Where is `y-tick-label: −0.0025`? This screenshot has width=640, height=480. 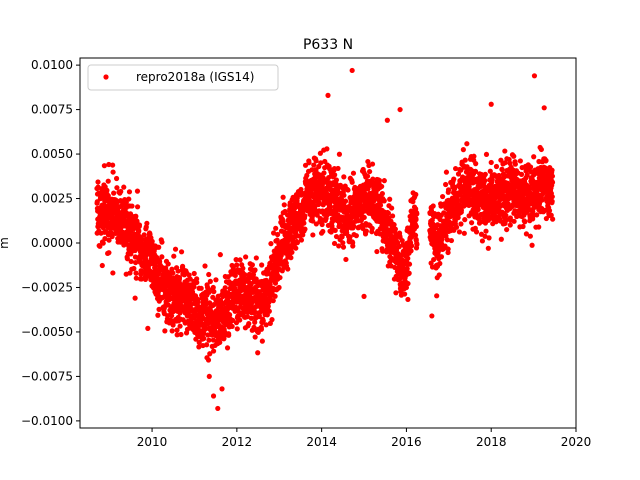
y-tick-label: −0.0025 is located at coordinates (47, 287).